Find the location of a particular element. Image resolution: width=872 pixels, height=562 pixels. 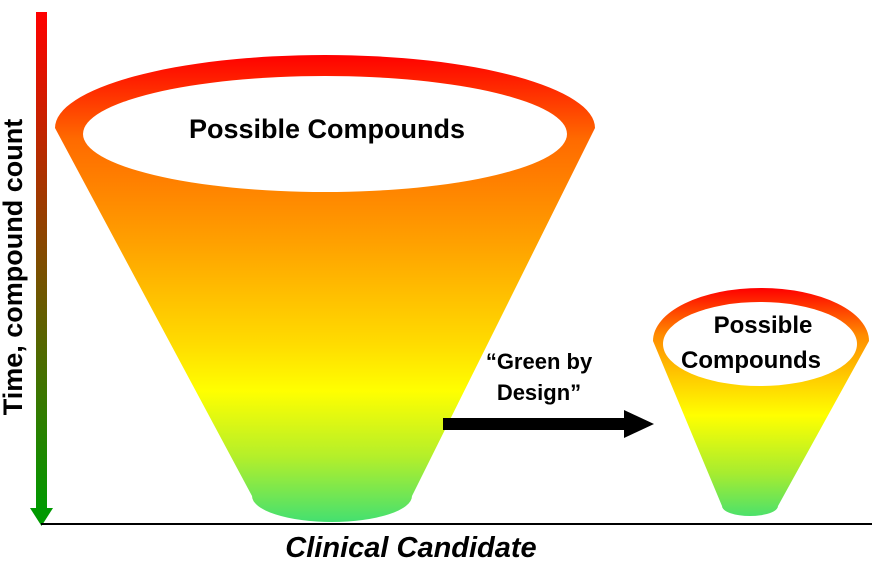

y-axis-label: Time, compound count is located at coordinates (14, 267).